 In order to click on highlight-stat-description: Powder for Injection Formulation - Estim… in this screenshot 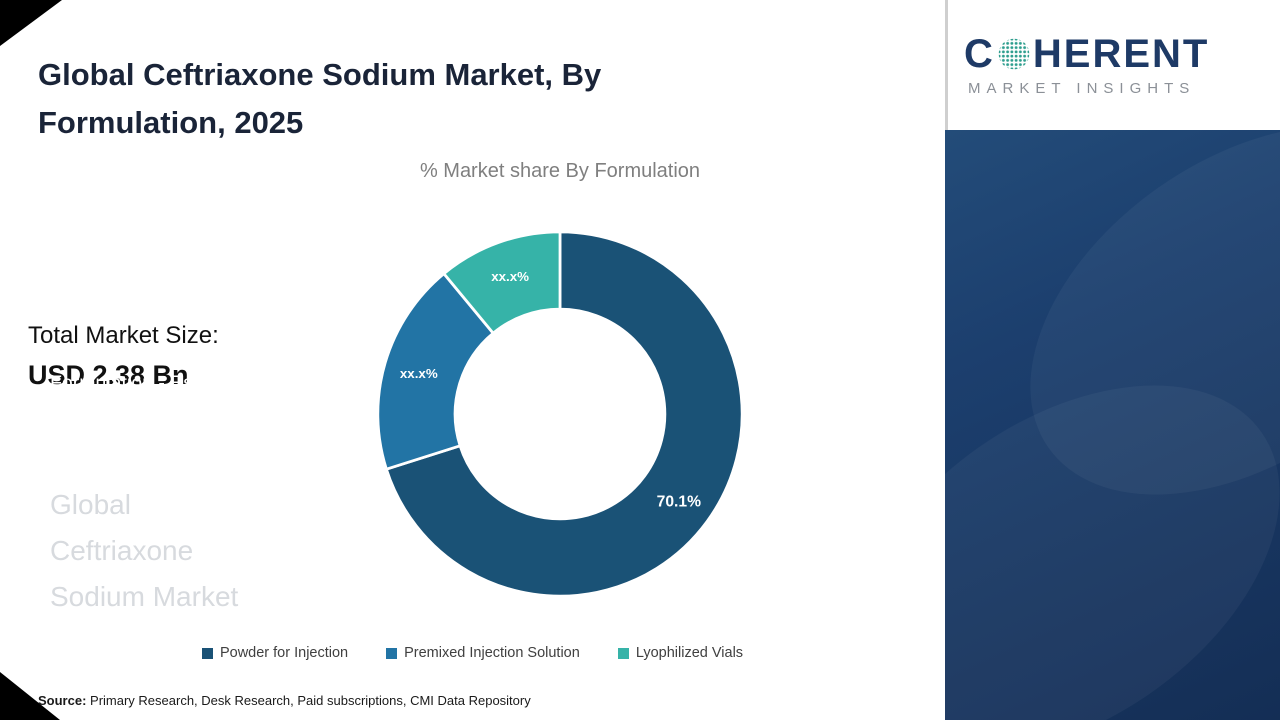, I will do `click(169, 399)`.